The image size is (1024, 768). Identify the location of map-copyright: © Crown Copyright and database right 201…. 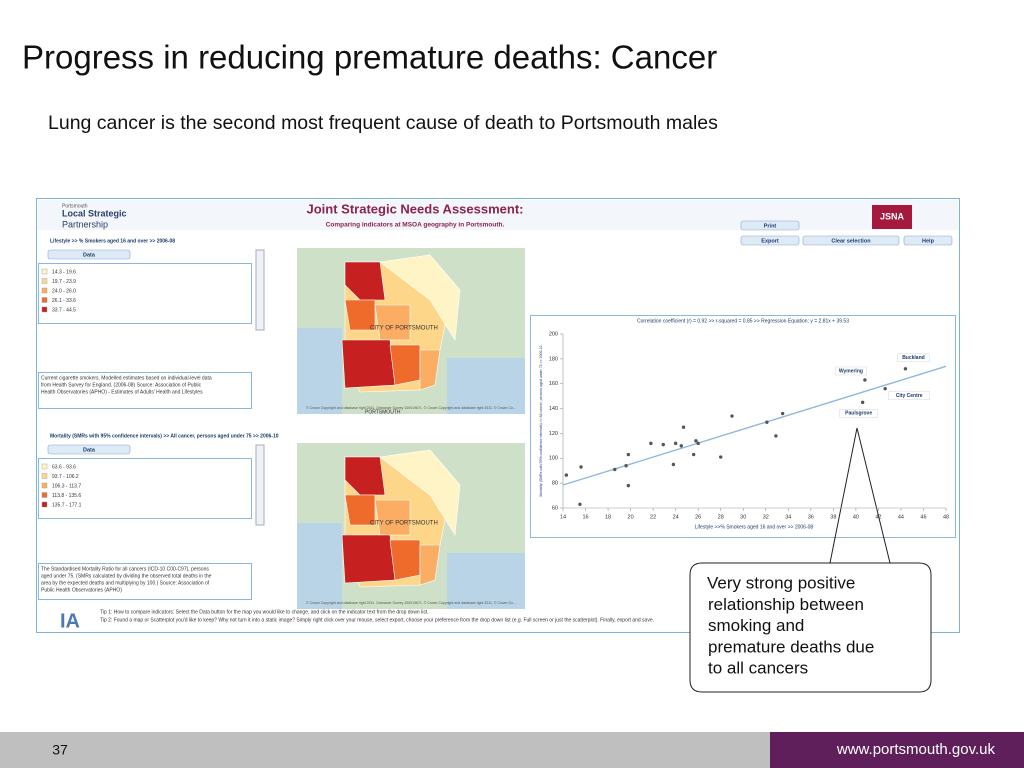
(411, 603).